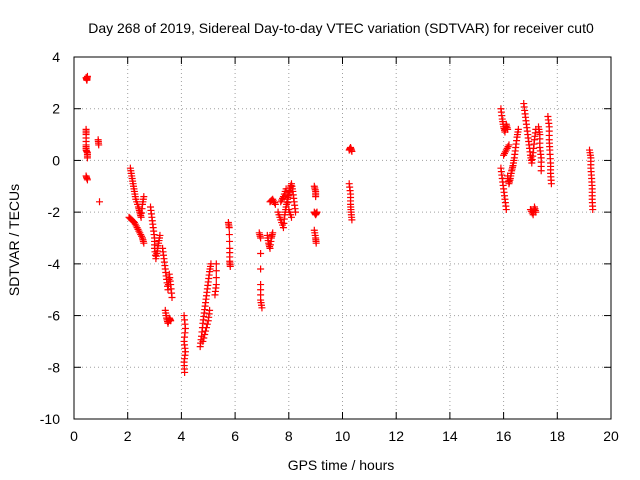 The image size is (640, 480). What do you see at coordinates (56, 109) in the screenshot?
I see `y-tick-label: 2` at bounding box center [56, 109].